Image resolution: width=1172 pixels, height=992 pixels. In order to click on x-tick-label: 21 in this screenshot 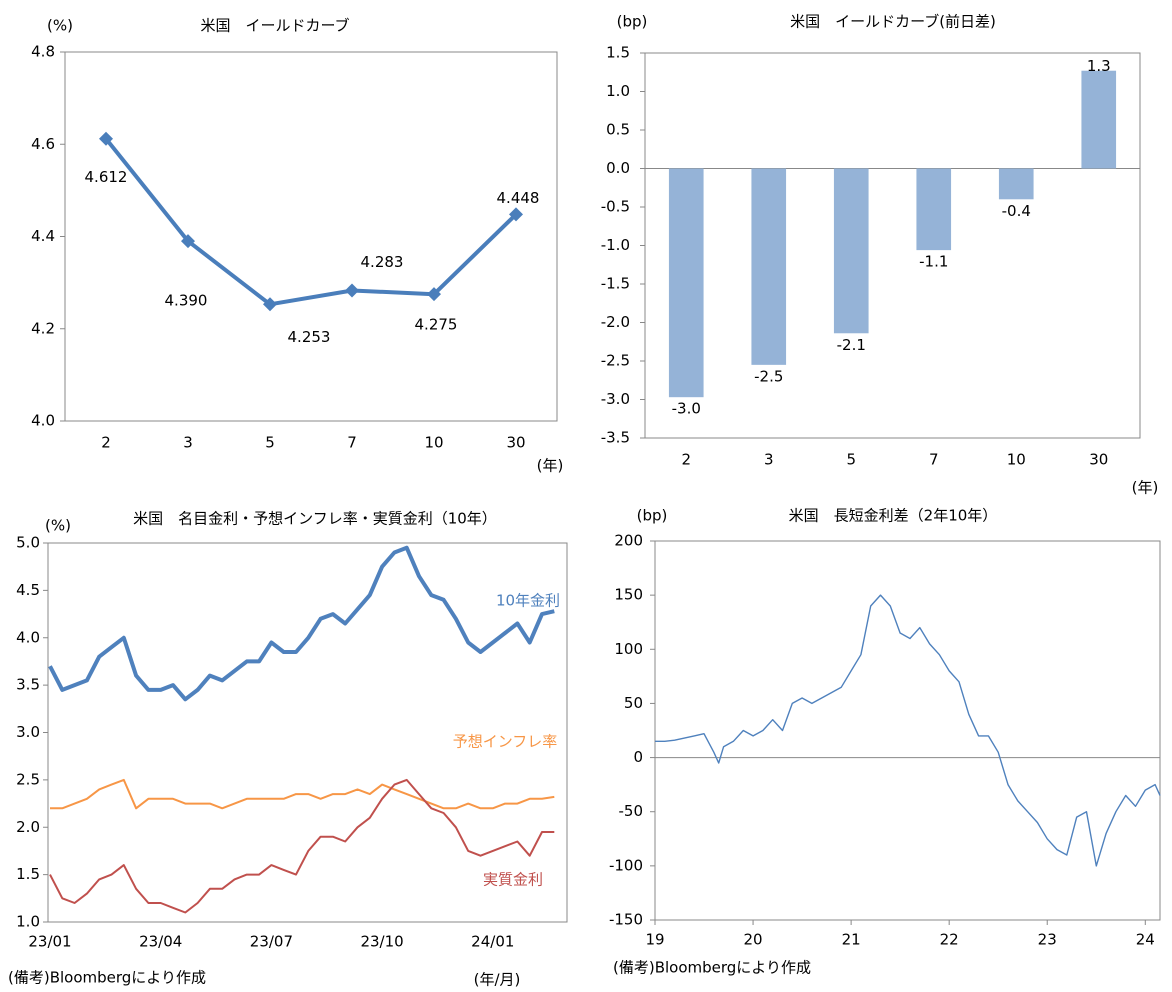, I will do `click(851, 940)`.